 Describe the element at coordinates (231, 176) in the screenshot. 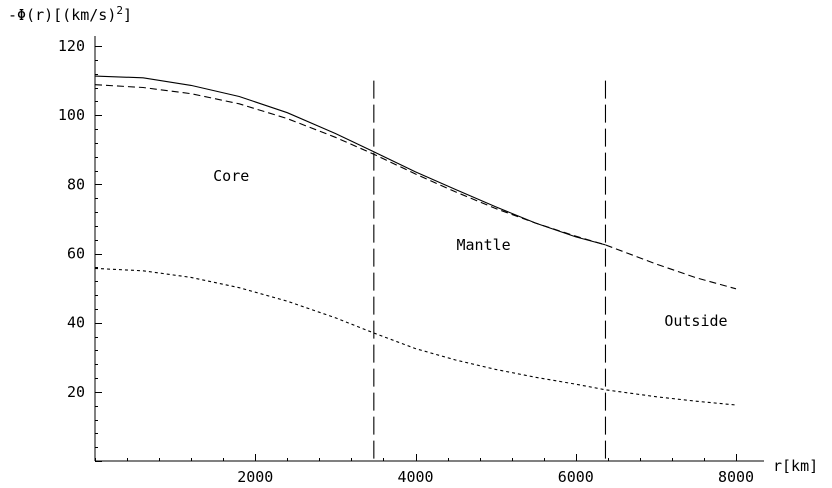

I see `region-label-core: Core` at that location.